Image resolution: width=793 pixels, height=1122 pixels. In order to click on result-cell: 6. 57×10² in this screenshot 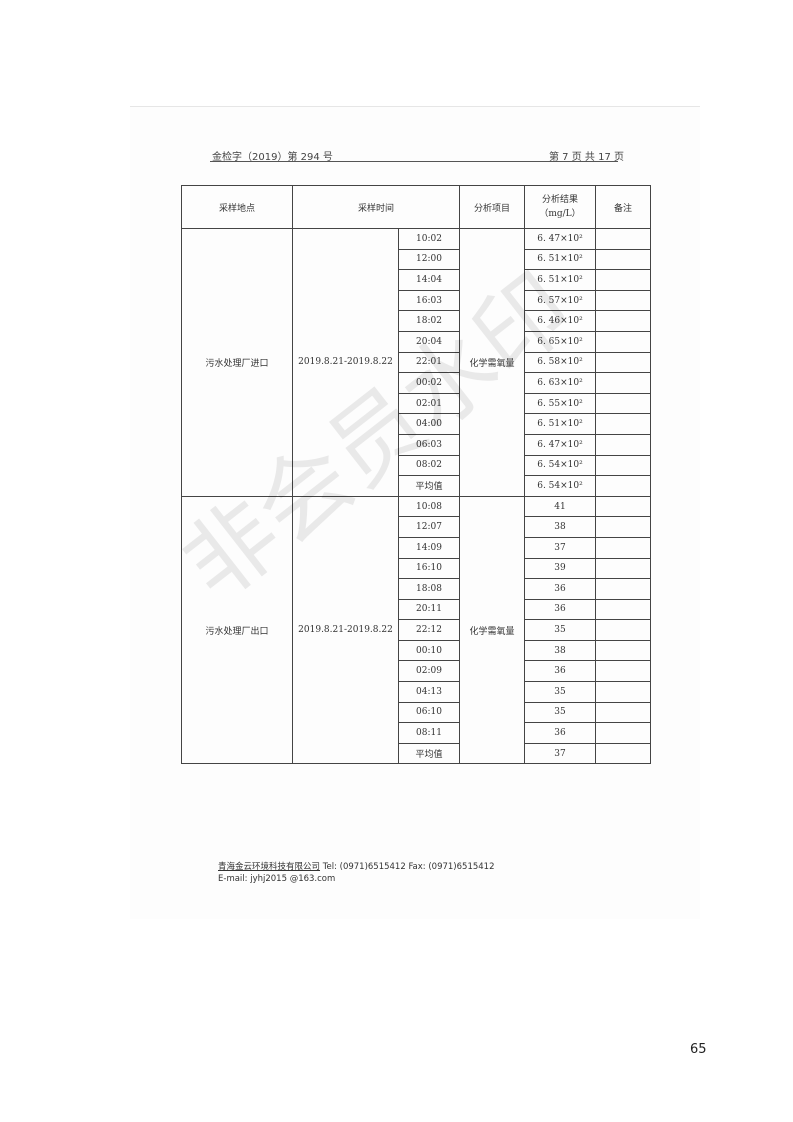, I will do `click(560, 300)`.